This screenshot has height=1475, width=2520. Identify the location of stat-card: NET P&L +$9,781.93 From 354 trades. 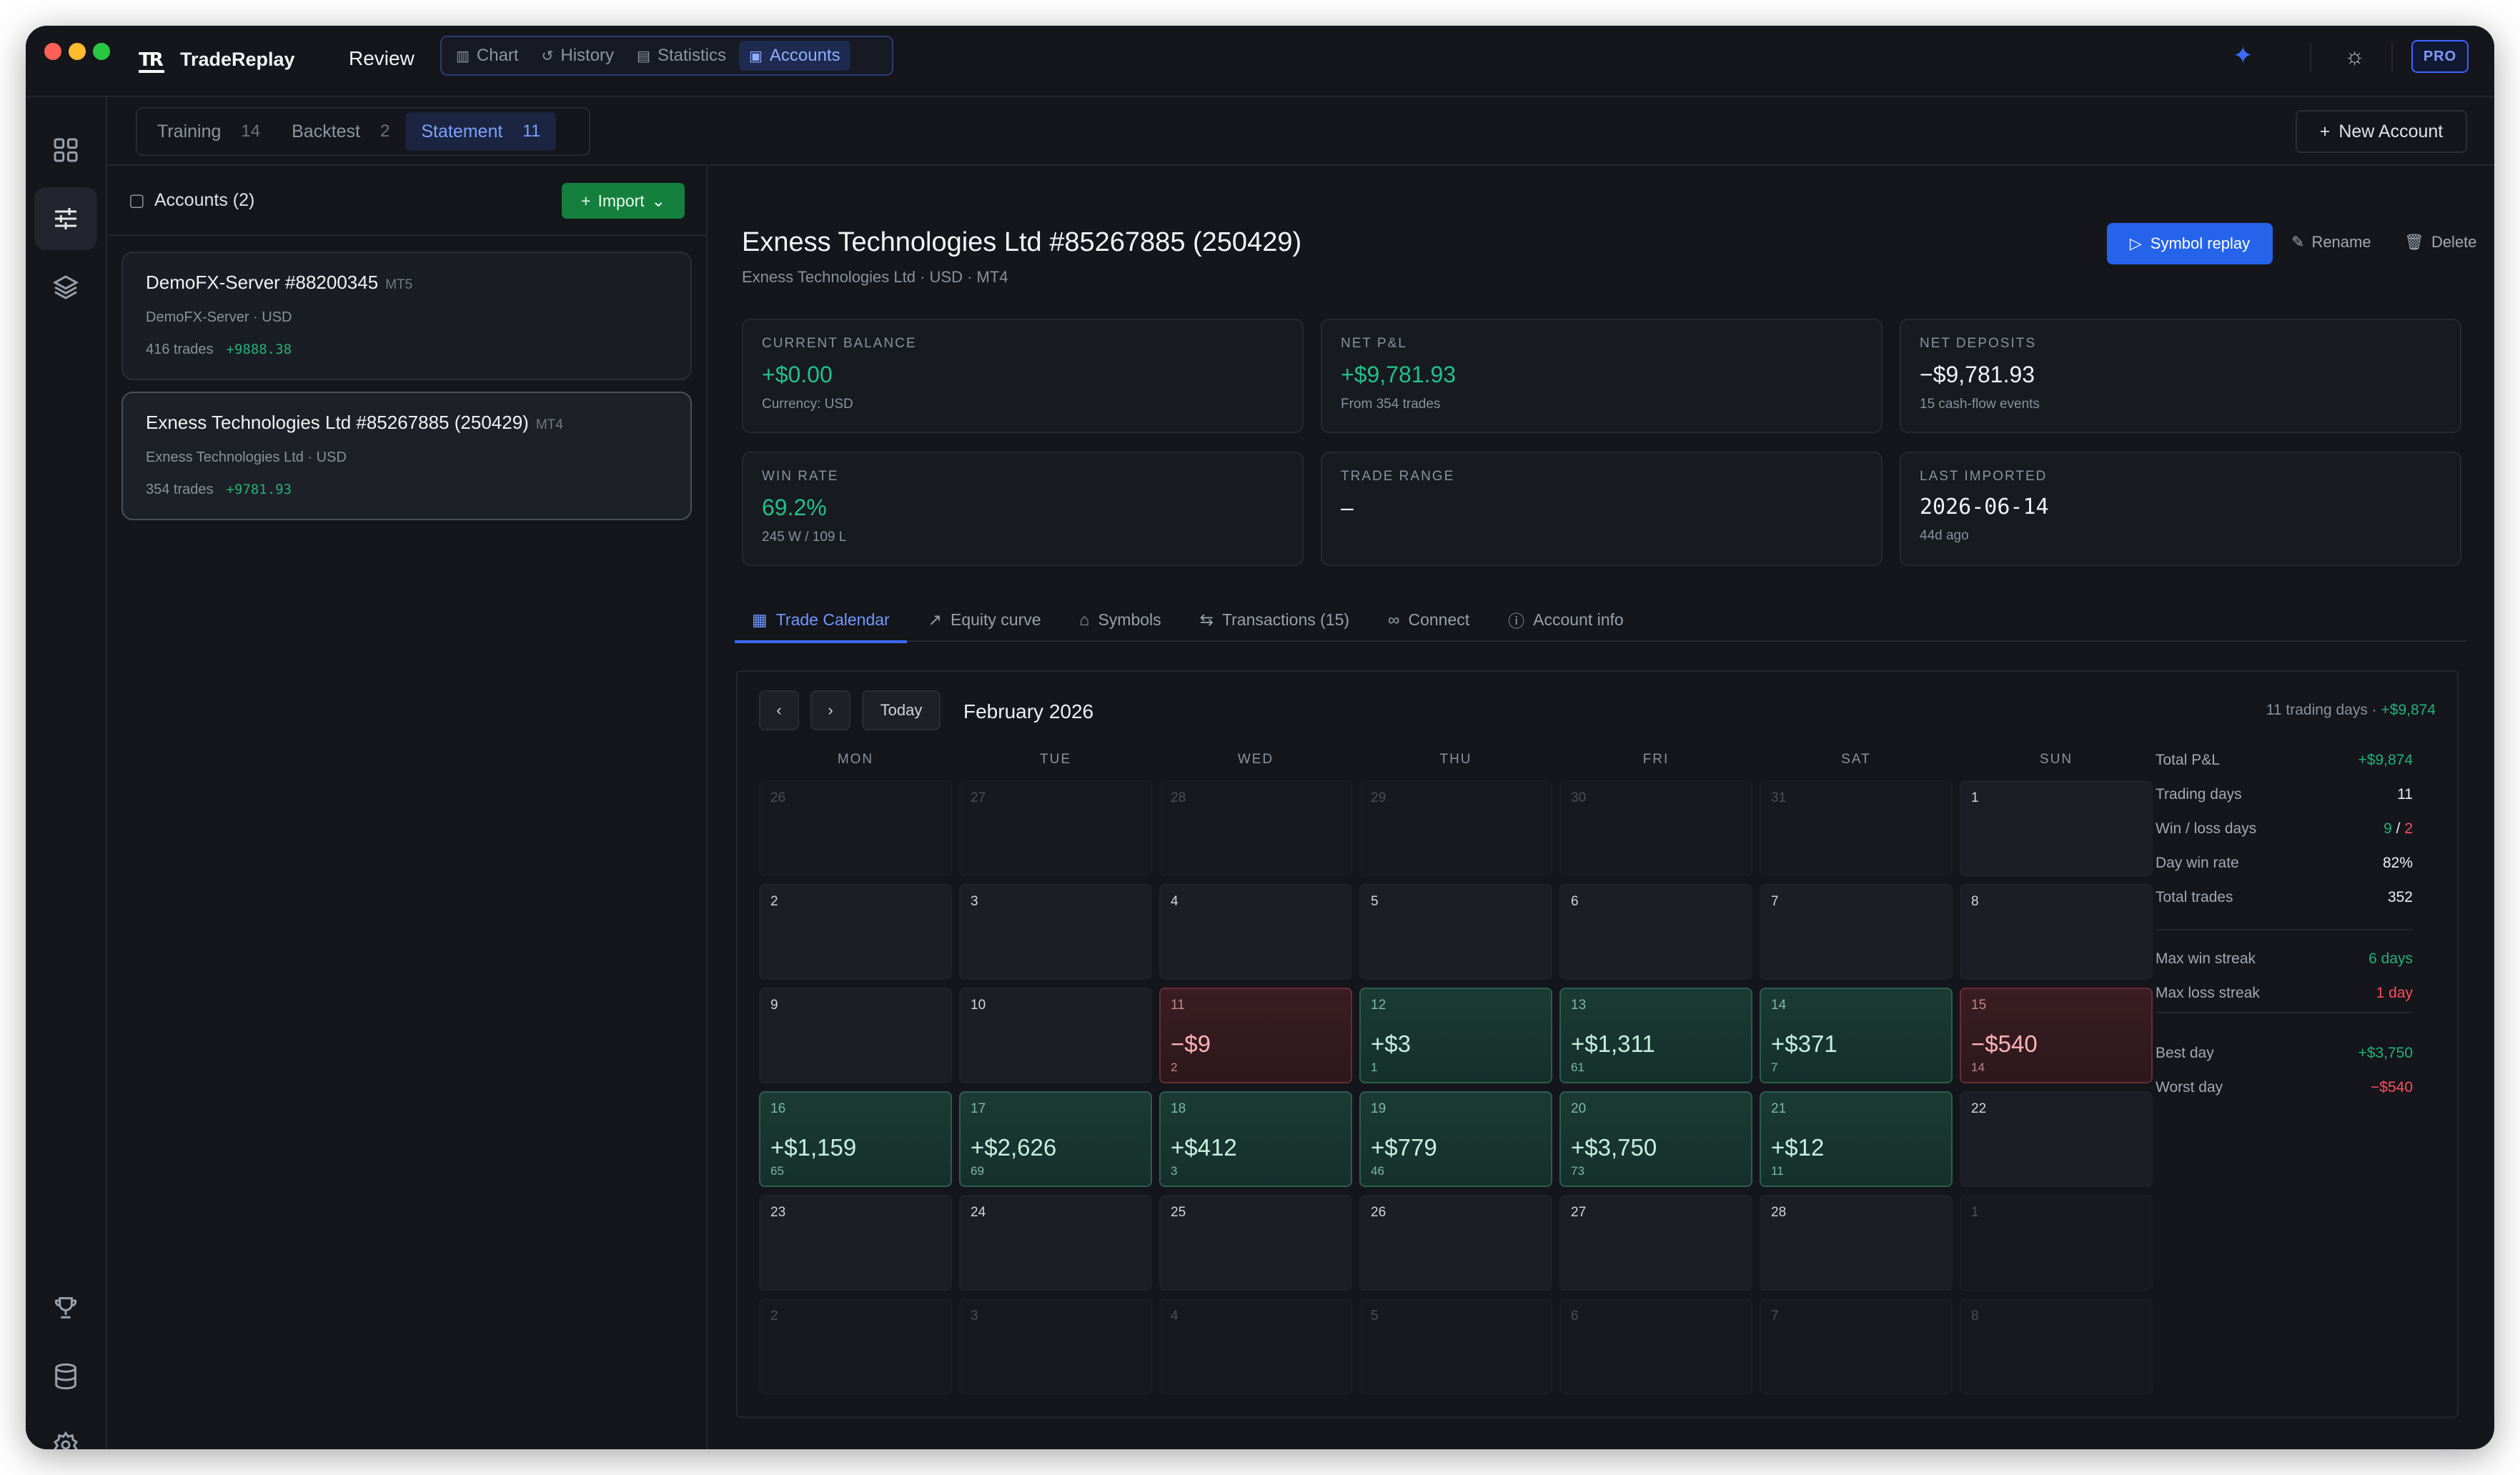
(1601, 376).